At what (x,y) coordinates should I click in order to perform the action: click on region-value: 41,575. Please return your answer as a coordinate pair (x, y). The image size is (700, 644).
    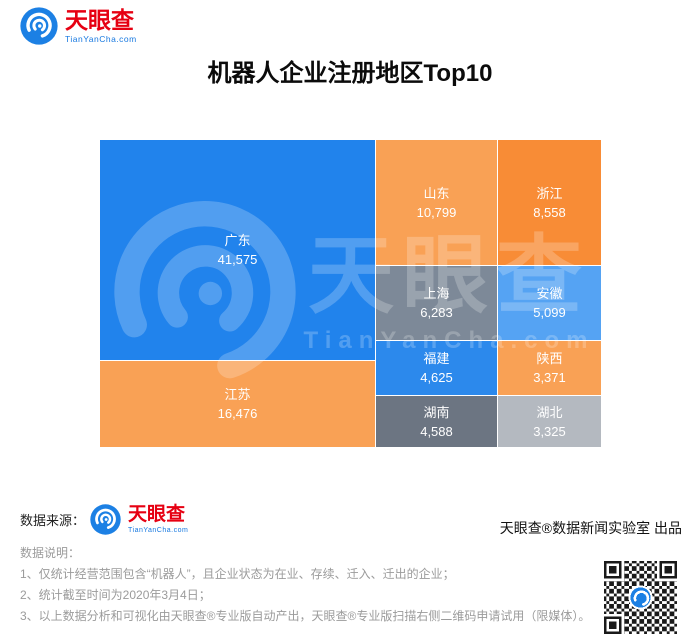
    Looking at the image, I should click on (237, 259).